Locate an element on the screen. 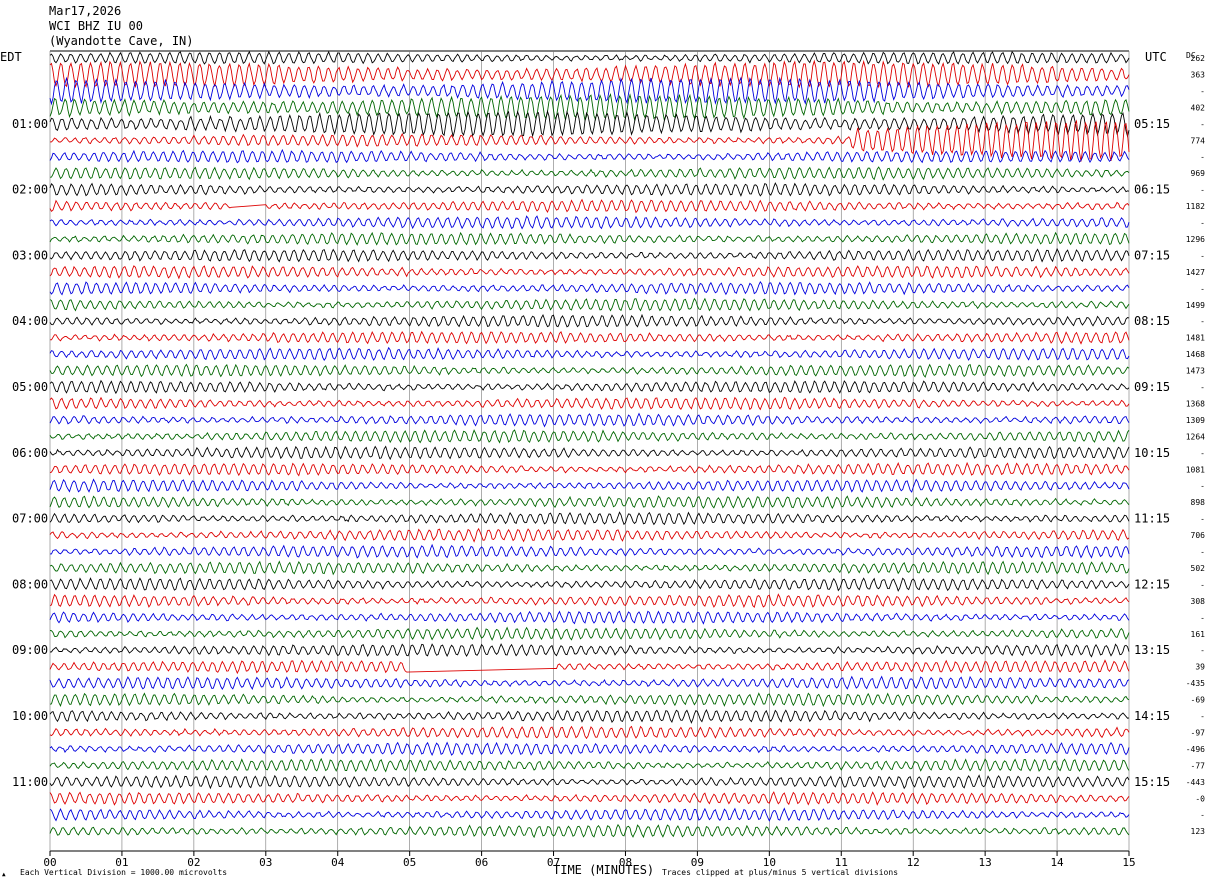 The image size is (1210, 886). x-tick-label: 10 is located at coordinates (769, 862).